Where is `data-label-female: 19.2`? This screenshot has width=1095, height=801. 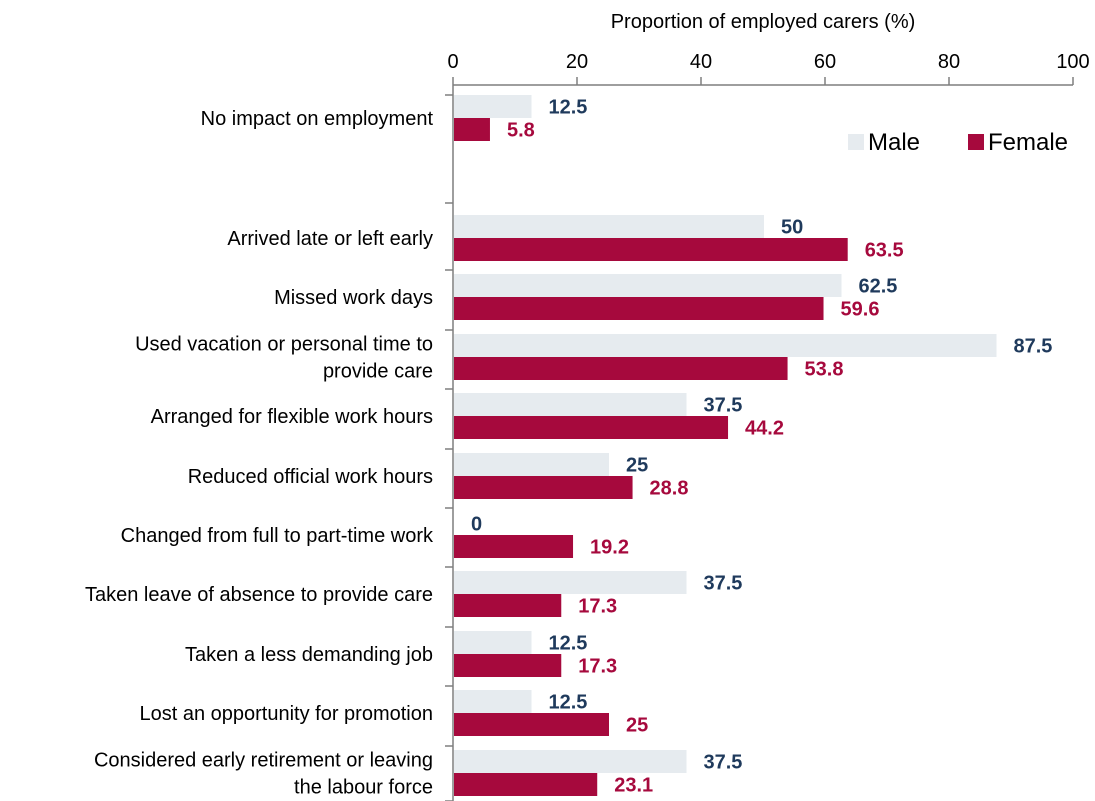
data-label-female: 19.2 is located at coordinates (609, 548).